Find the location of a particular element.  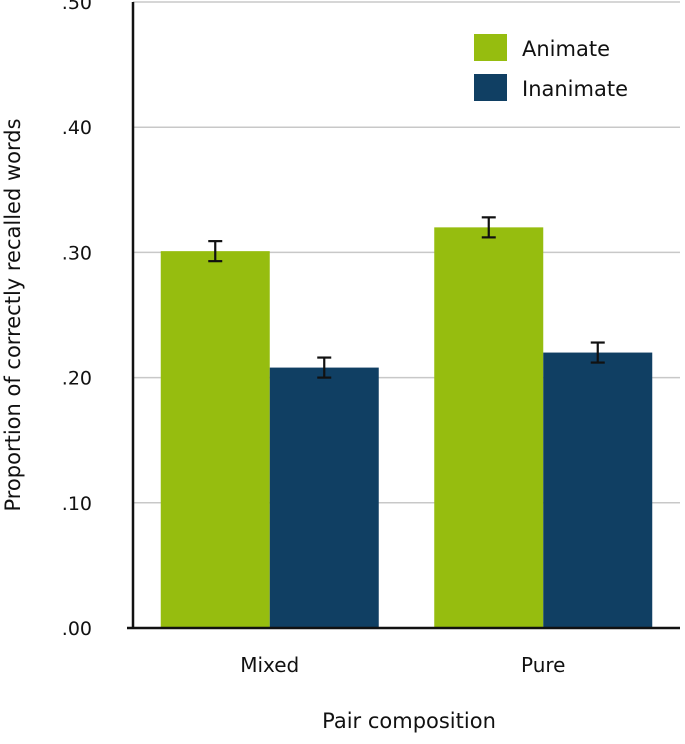

legend-swatch-animate is located at coordinates (490, 47).